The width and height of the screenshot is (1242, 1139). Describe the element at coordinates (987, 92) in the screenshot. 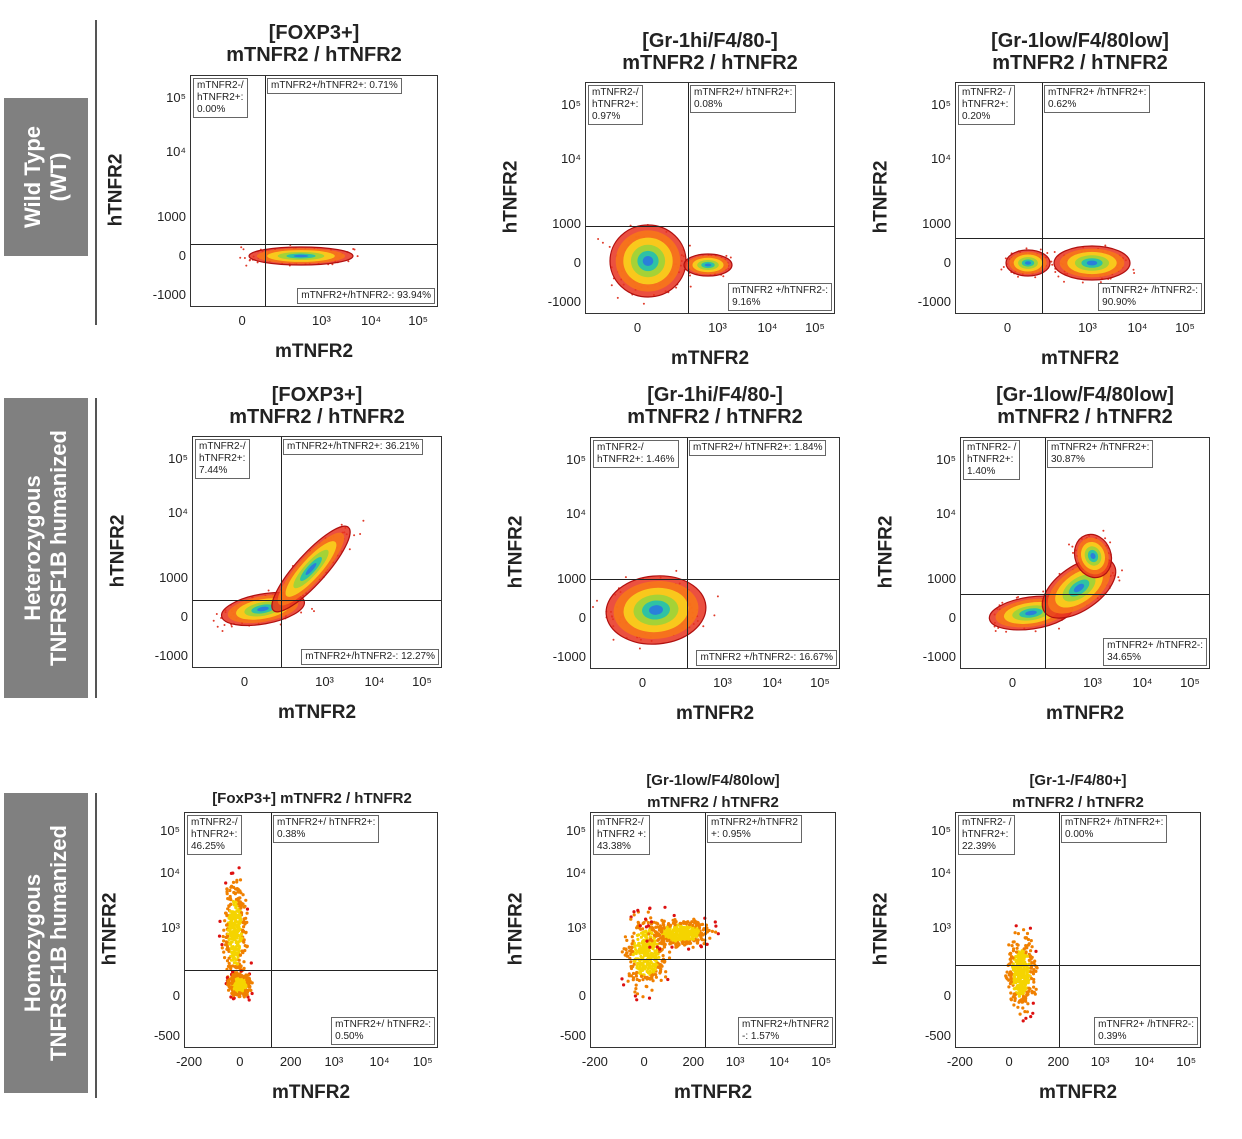

I see `quadrant-label-line: mTNFR2- /` at that location.